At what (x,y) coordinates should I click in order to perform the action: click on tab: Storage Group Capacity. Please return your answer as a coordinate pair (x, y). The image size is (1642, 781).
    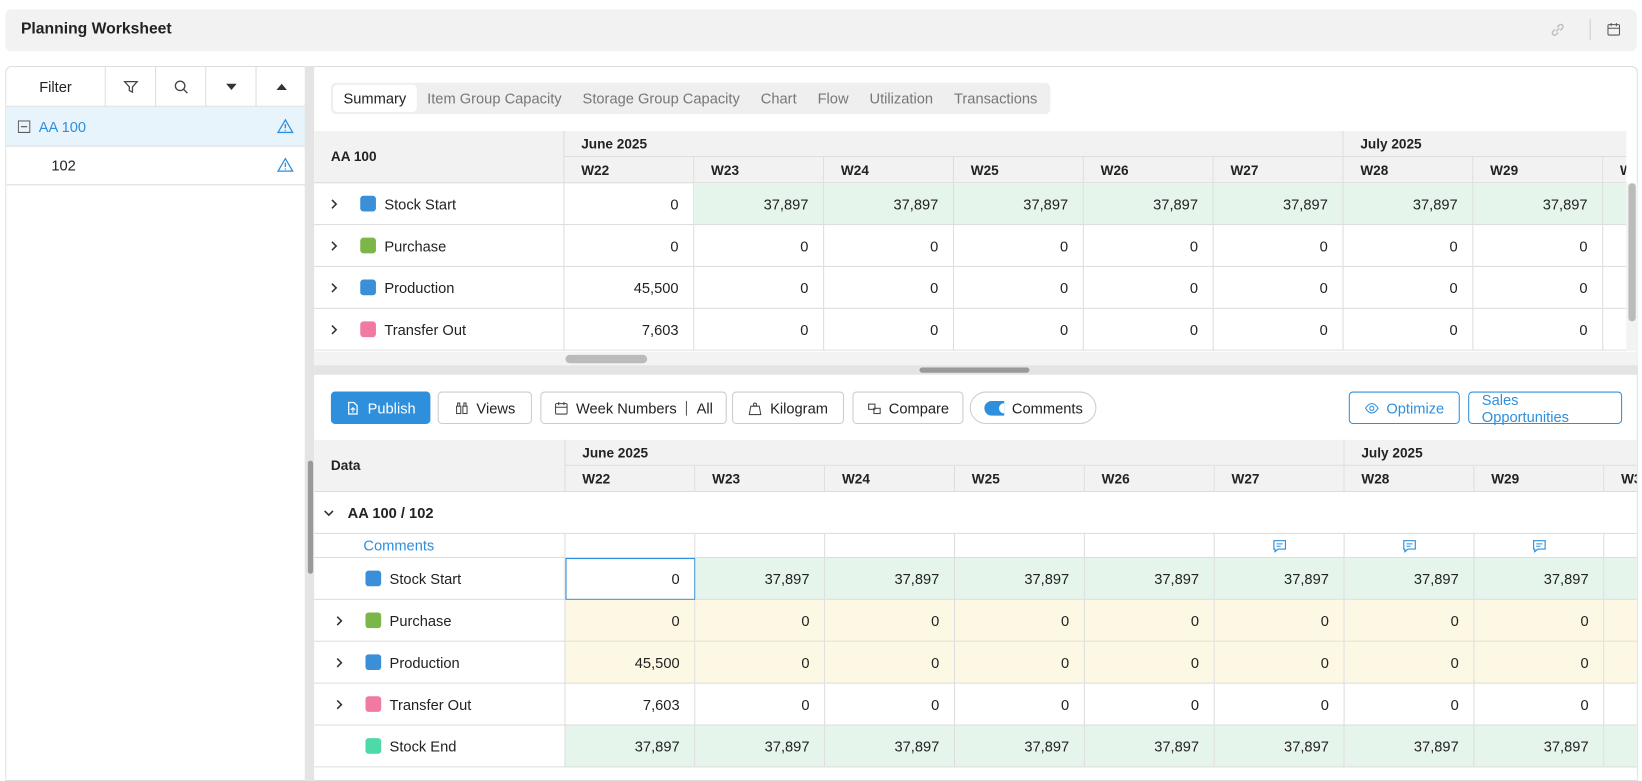
    Looking at the image, I should click on (661, 98).